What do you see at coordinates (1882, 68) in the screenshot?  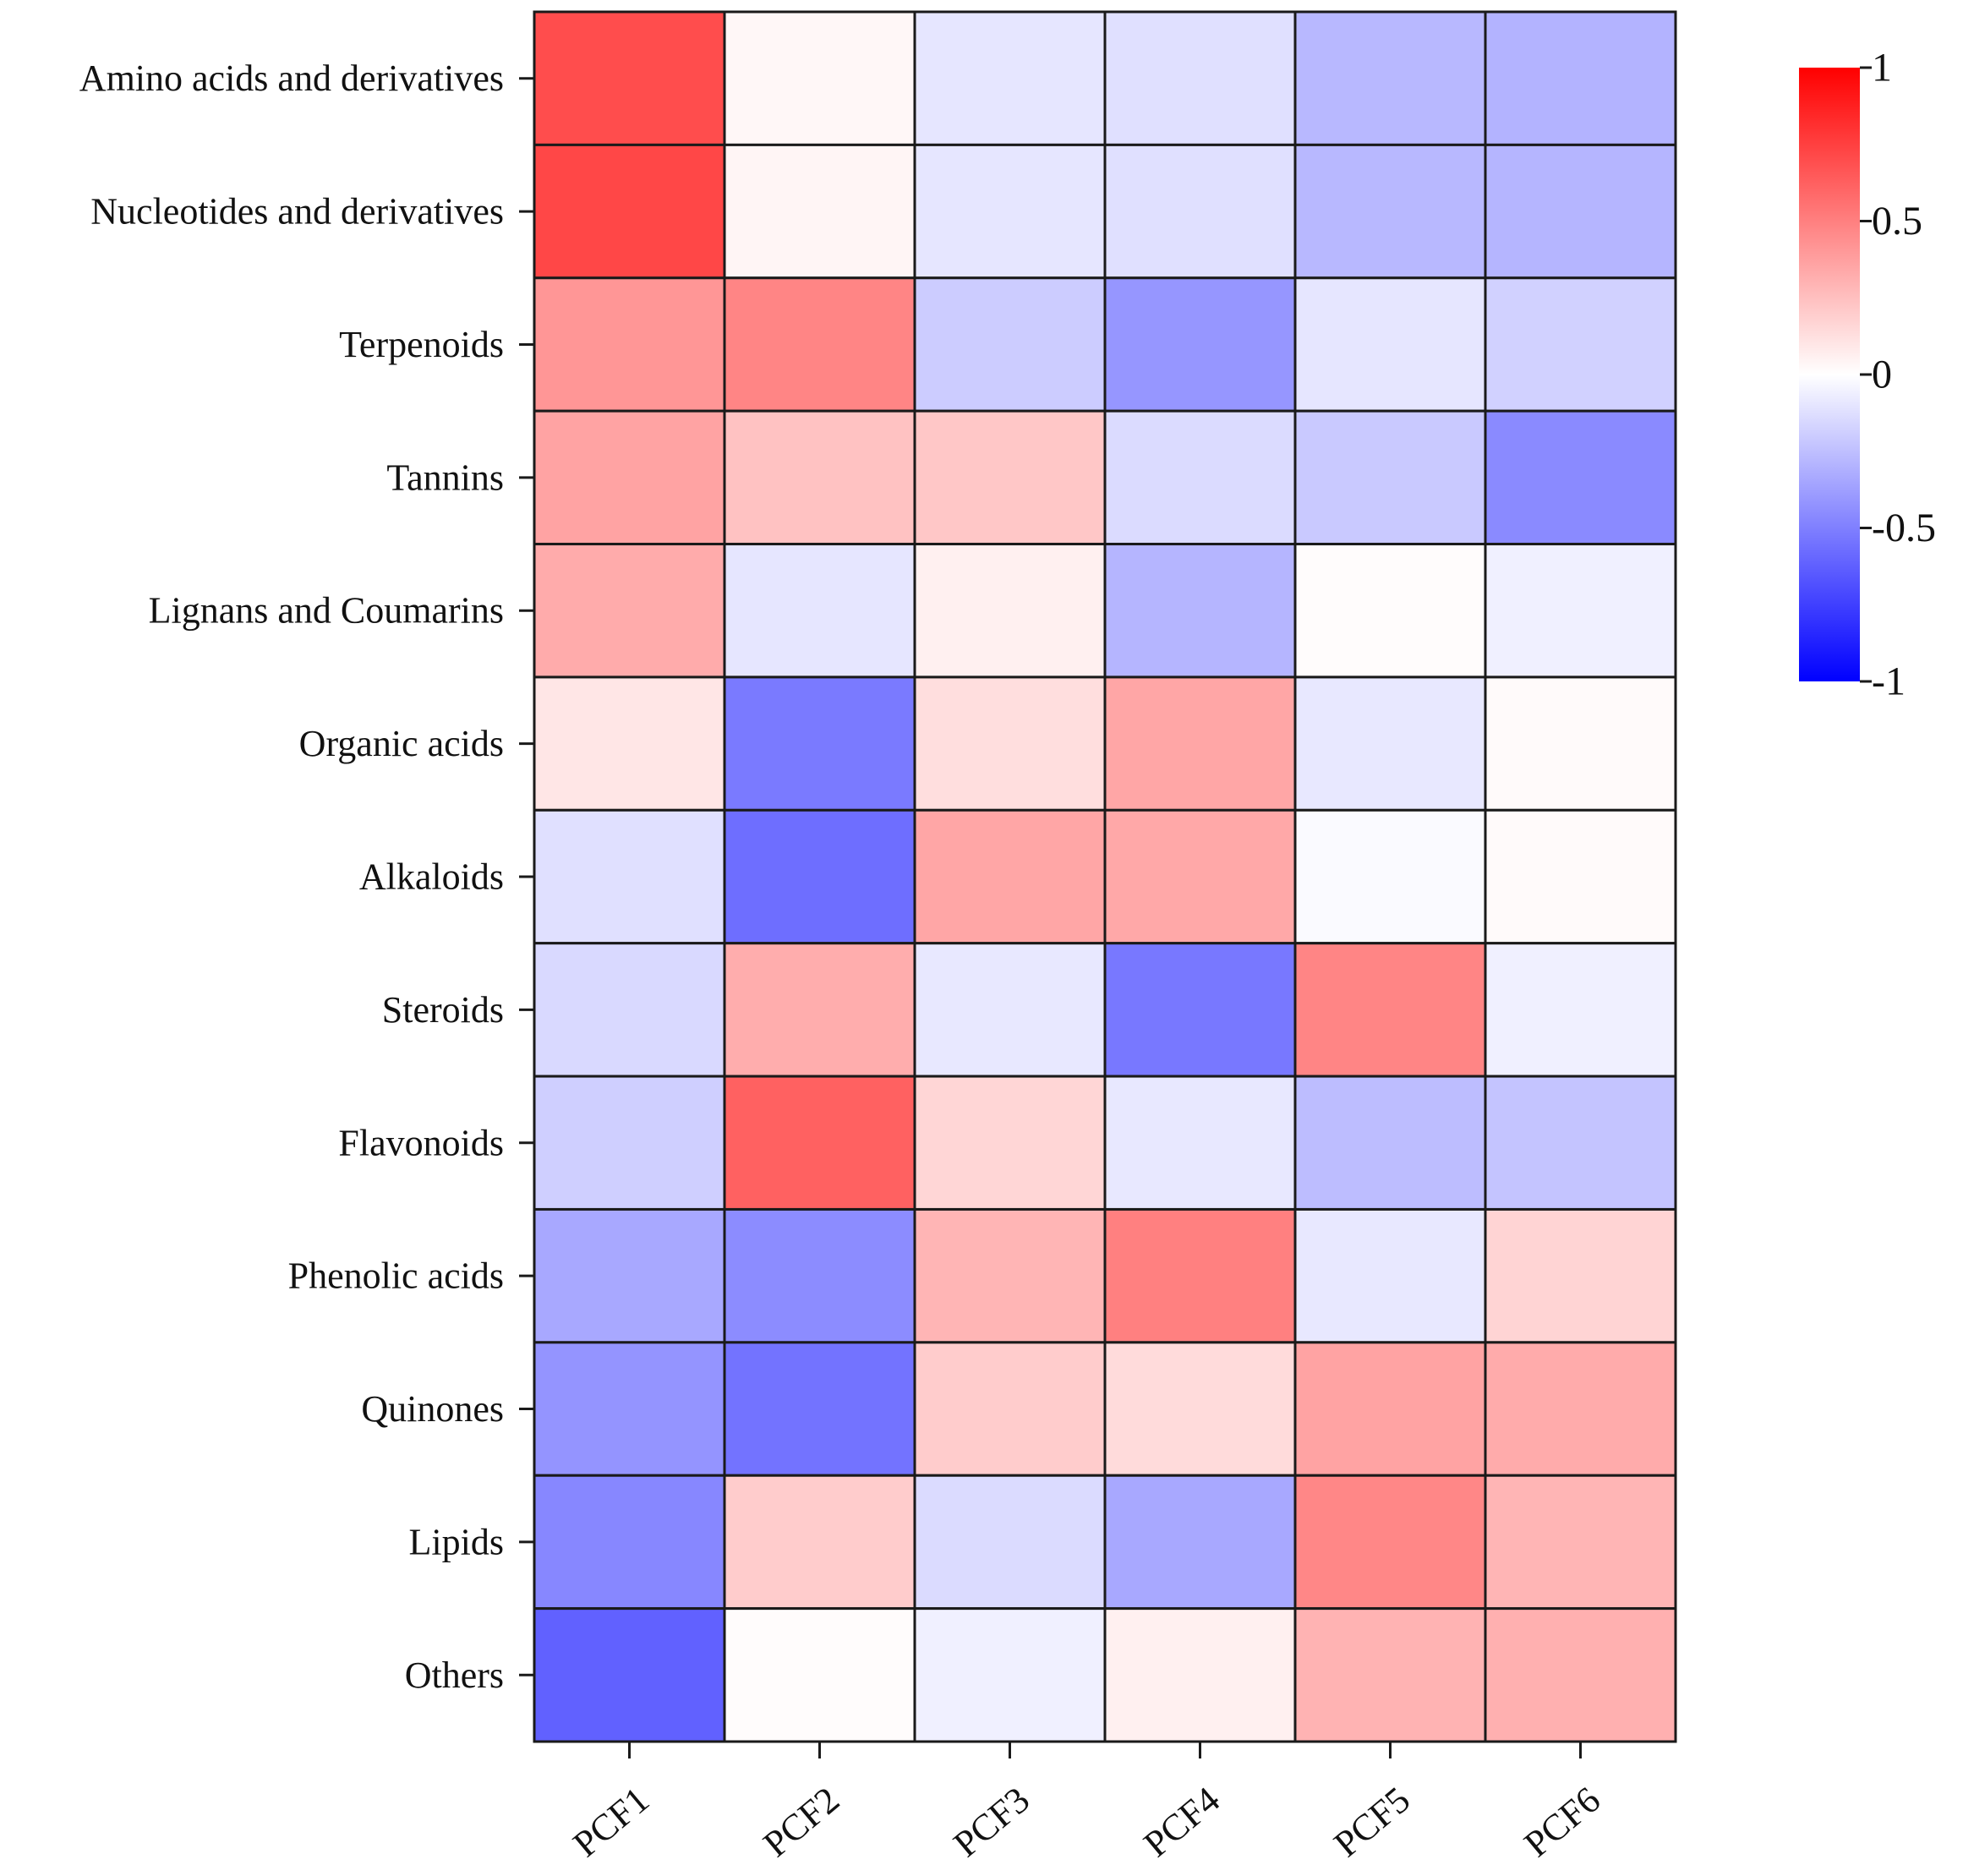 I see `colorbar-tick-label: 1` at bounding box center [1882, 68].